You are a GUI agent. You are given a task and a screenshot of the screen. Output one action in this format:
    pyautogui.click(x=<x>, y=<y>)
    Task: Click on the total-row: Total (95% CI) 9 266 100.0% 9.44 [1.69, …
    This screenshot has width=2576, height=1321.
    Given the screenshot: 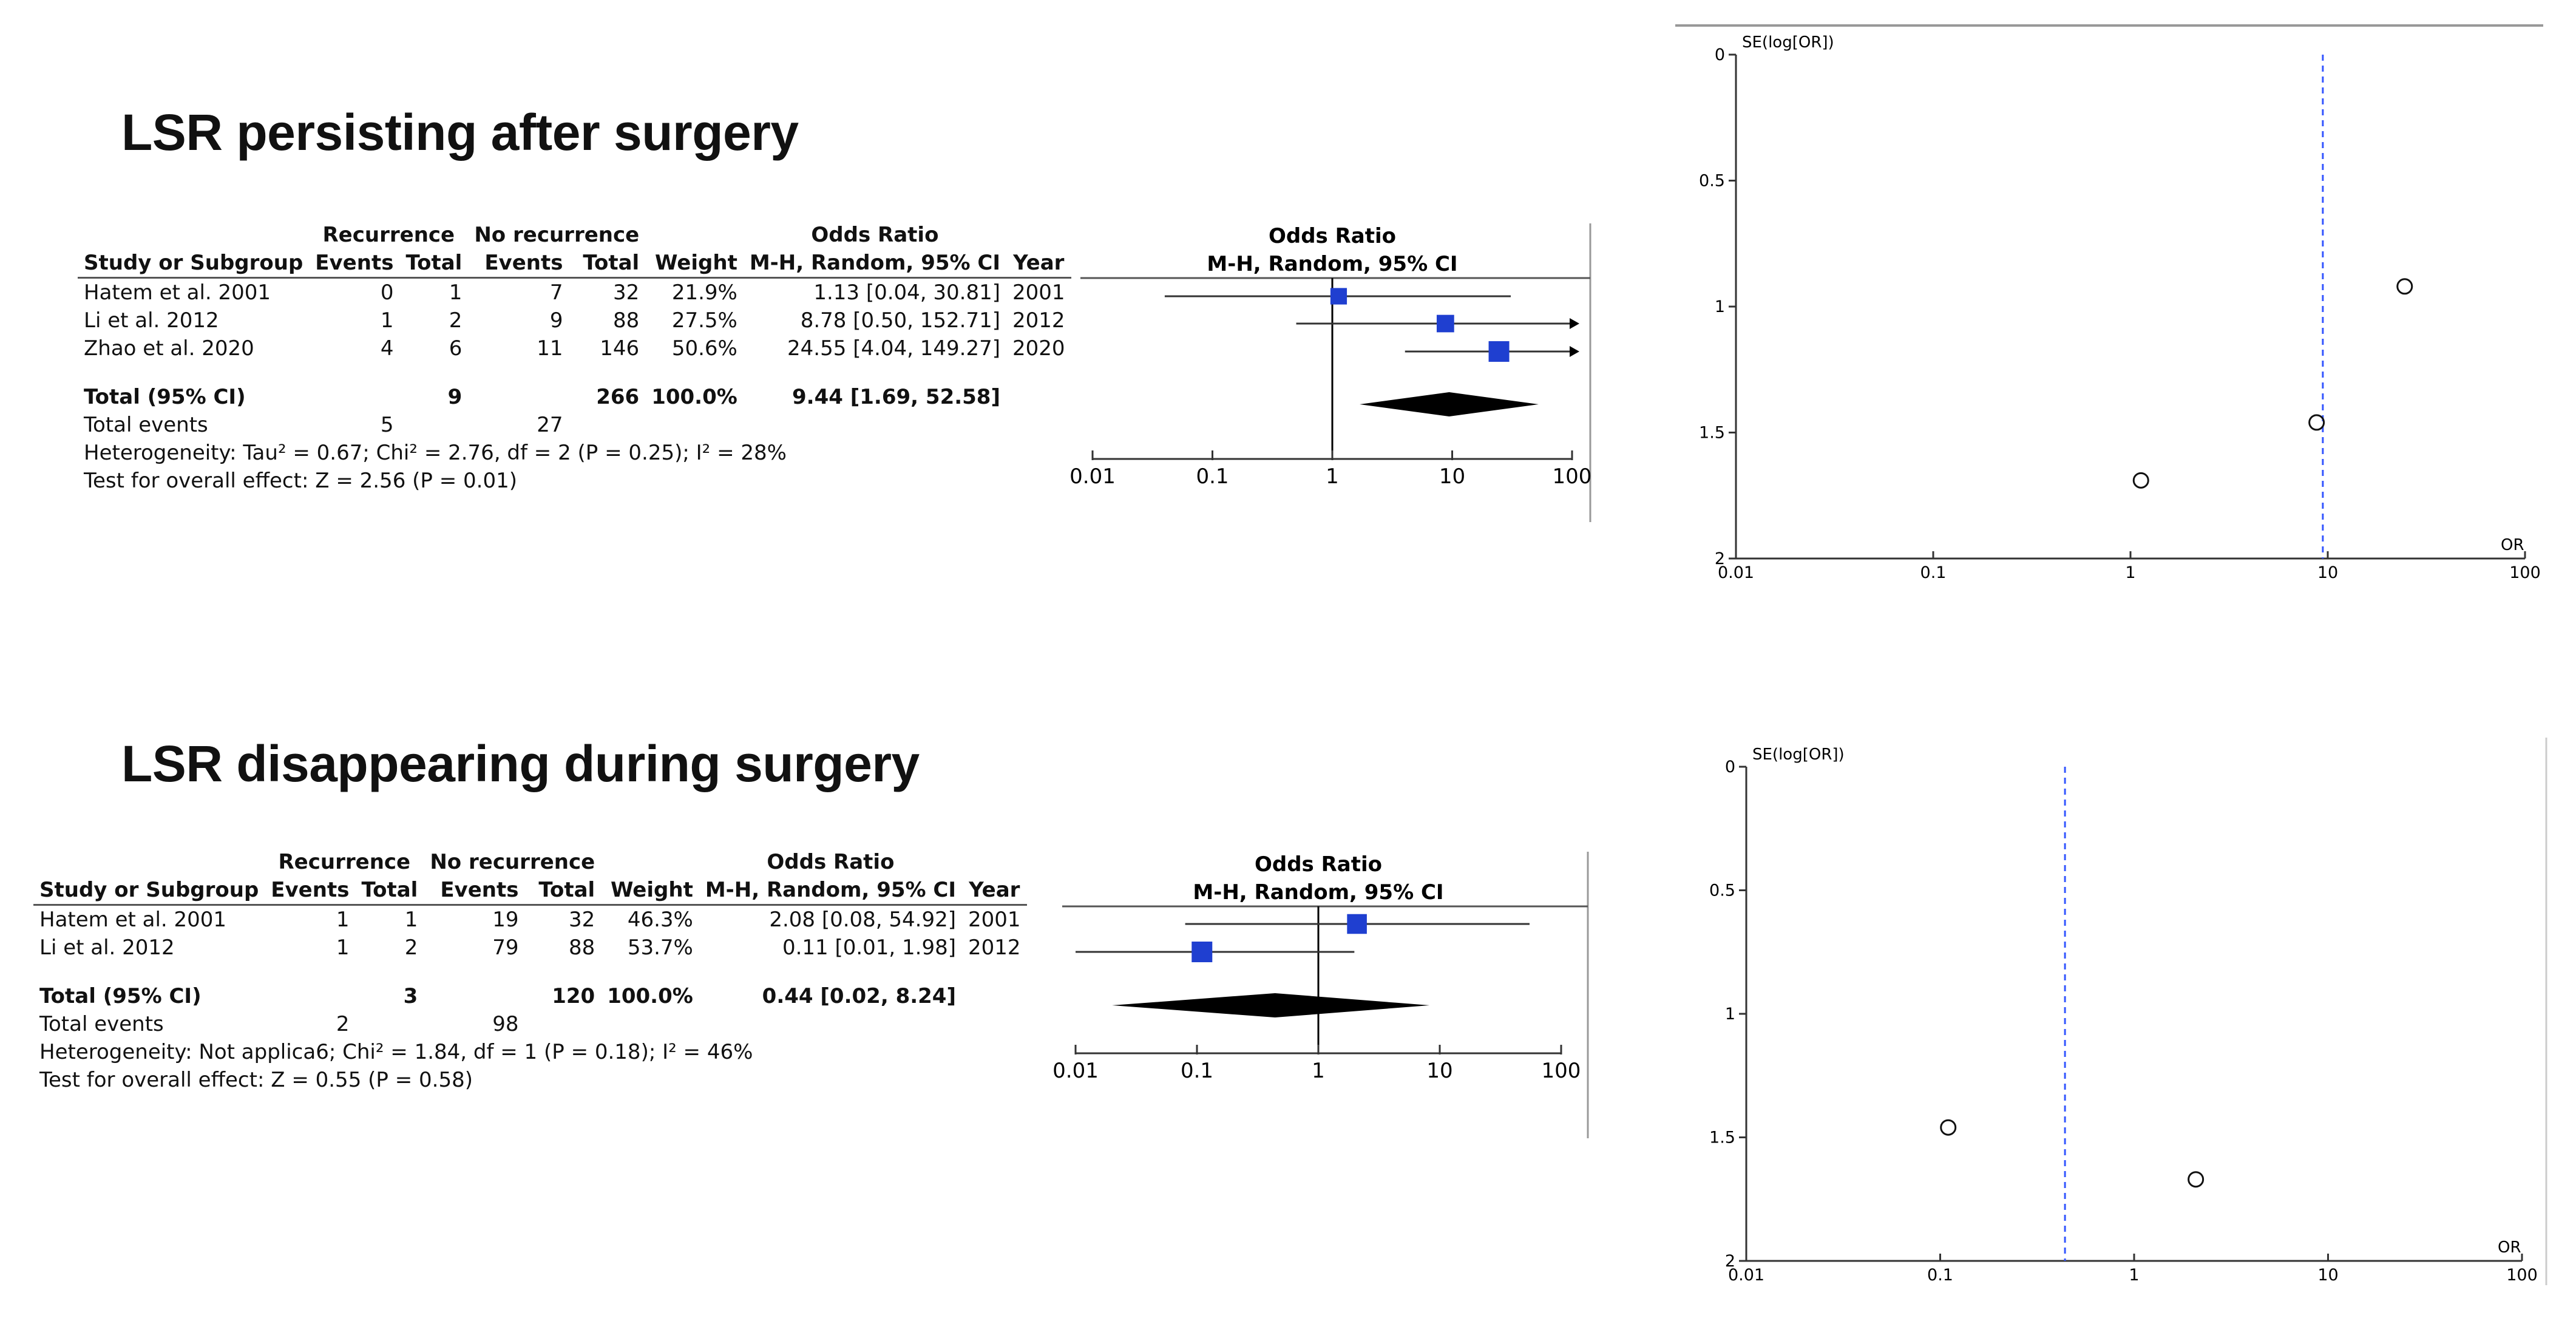 What is the action you would take?
    pyautogui.click(x=574, y=397)
    